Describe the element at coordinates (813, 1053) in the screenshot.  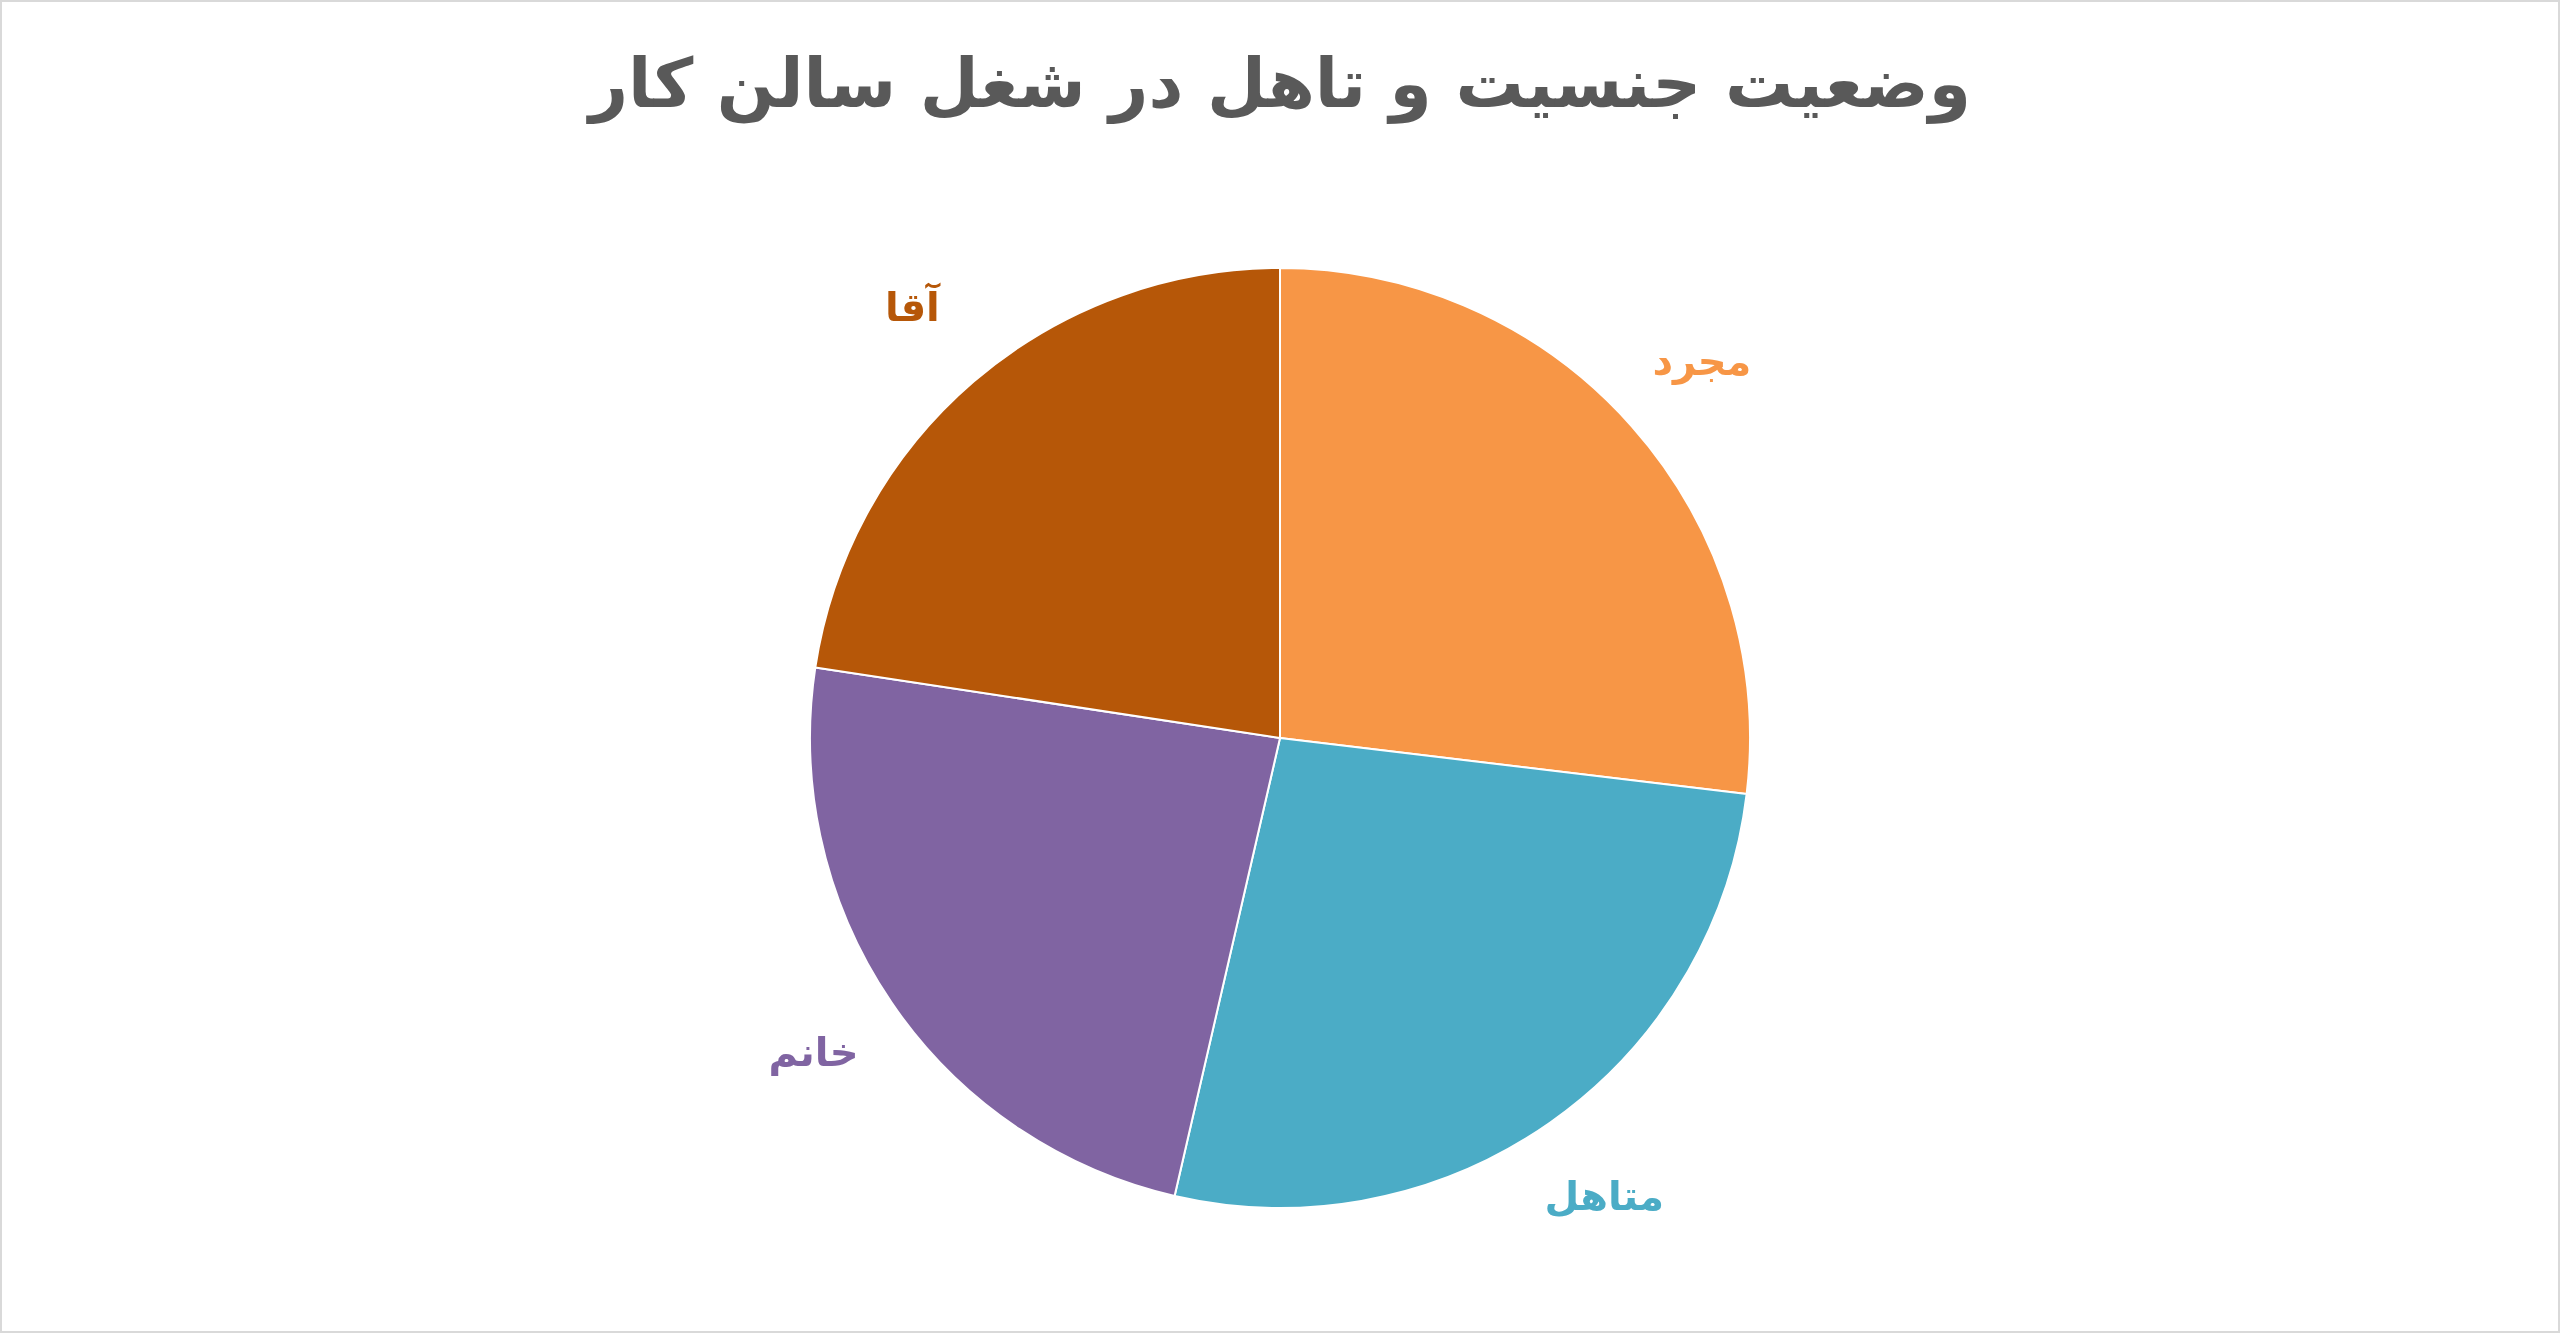
I see `slice-label: خانم` at that location.